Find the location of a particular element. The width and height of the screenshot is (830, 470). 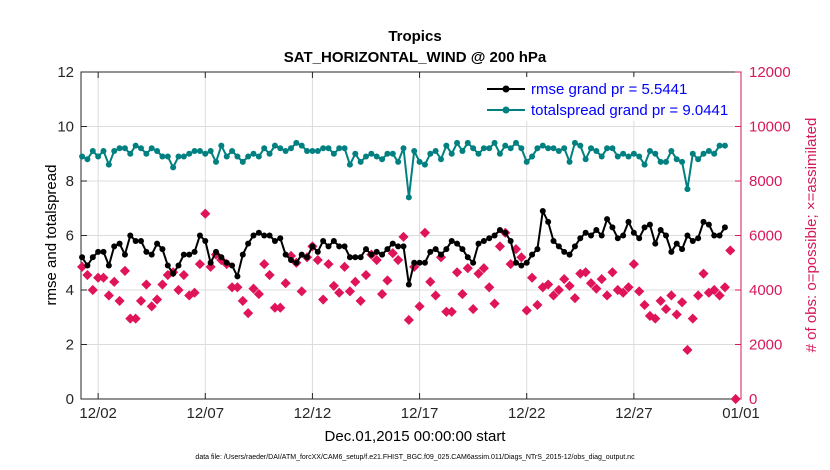

y-tick-label-left: 2 is located at coordinates (70, 345).